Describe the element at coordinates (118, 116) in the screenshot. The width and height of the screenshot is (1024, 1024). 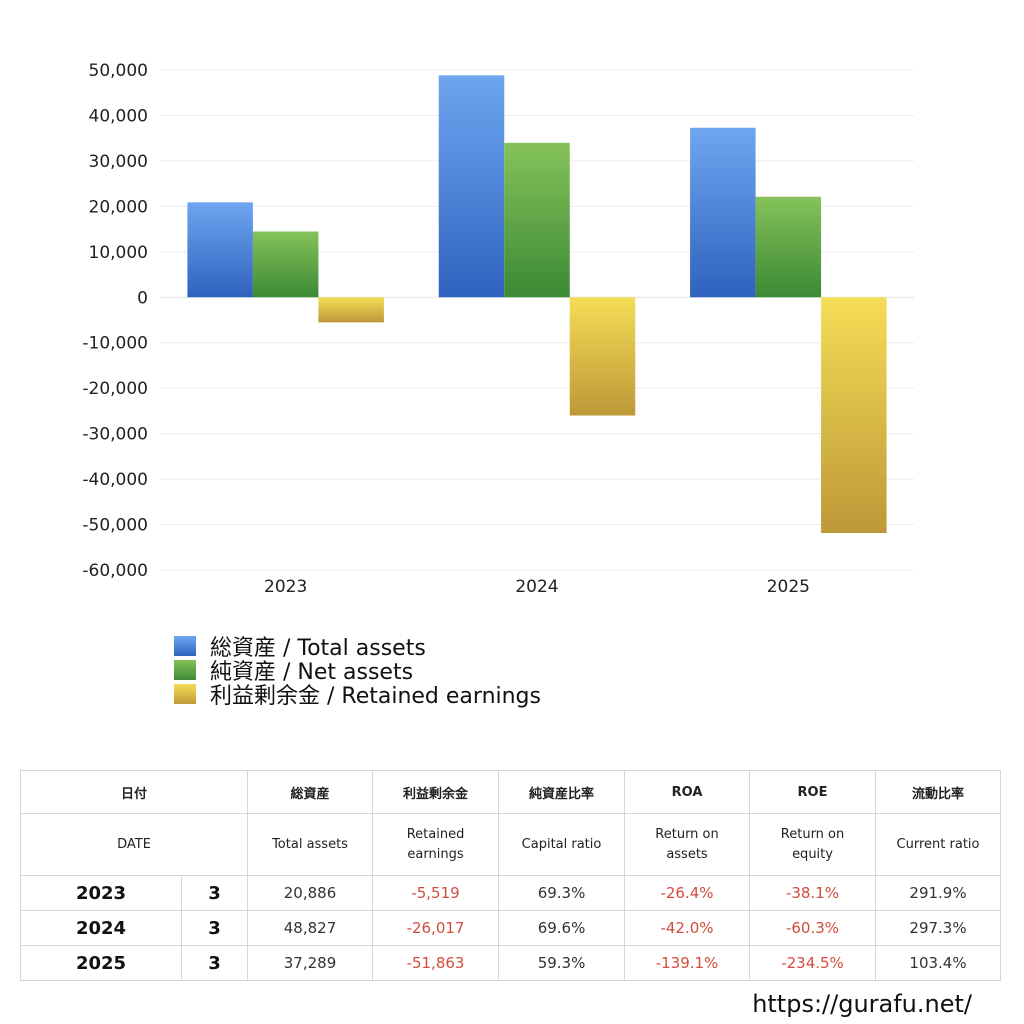
I see `y-tick-label: 40,000` at that location.